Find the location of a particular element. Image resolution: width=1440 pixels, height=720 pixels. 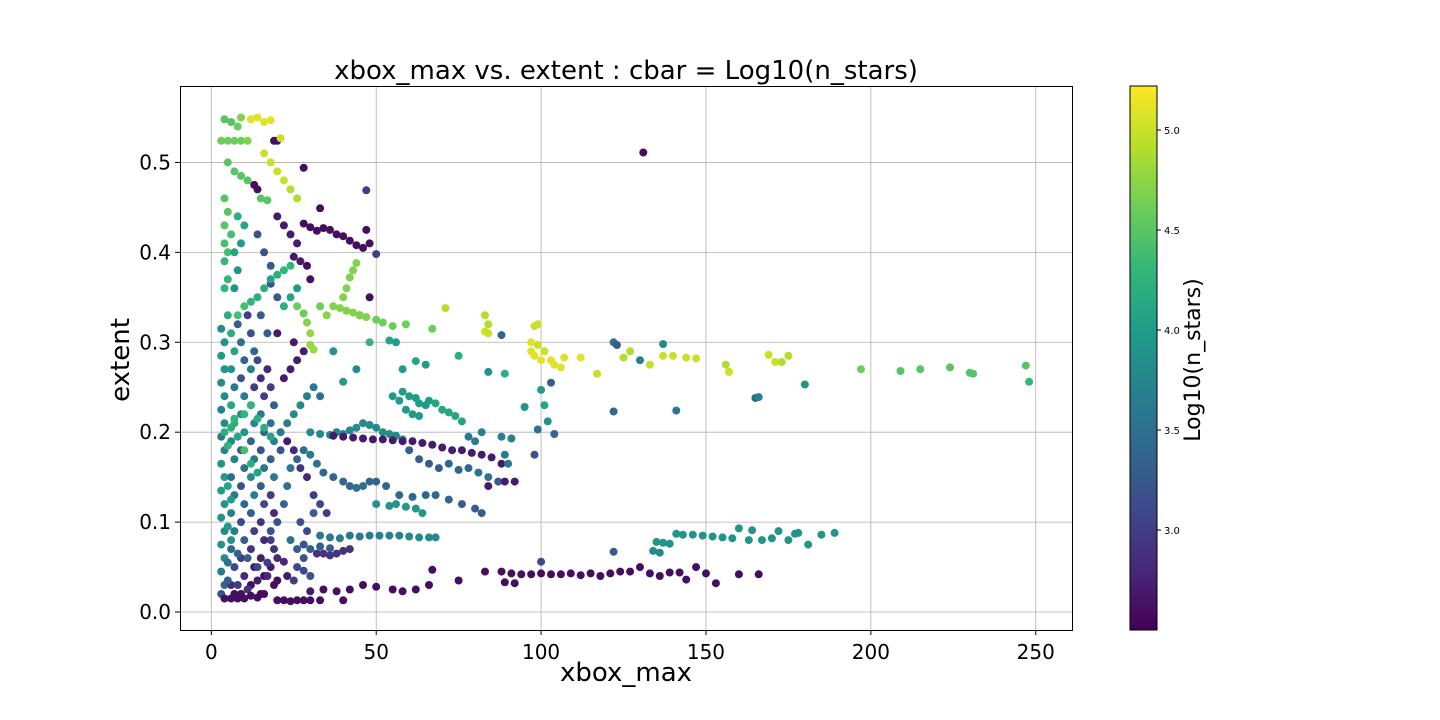

colorbar-tick-label: 5.0 is located at coordinates (1172, 131).